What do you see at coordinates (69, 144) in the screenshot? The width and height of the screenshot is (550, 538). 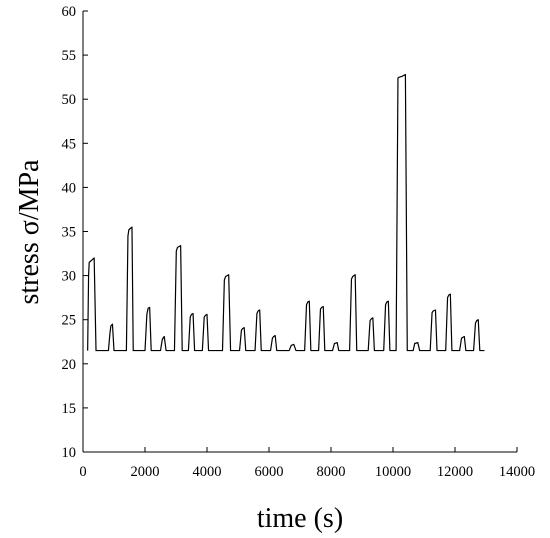 I see `y-tick-label: 45` at bounding box center [69, 144].